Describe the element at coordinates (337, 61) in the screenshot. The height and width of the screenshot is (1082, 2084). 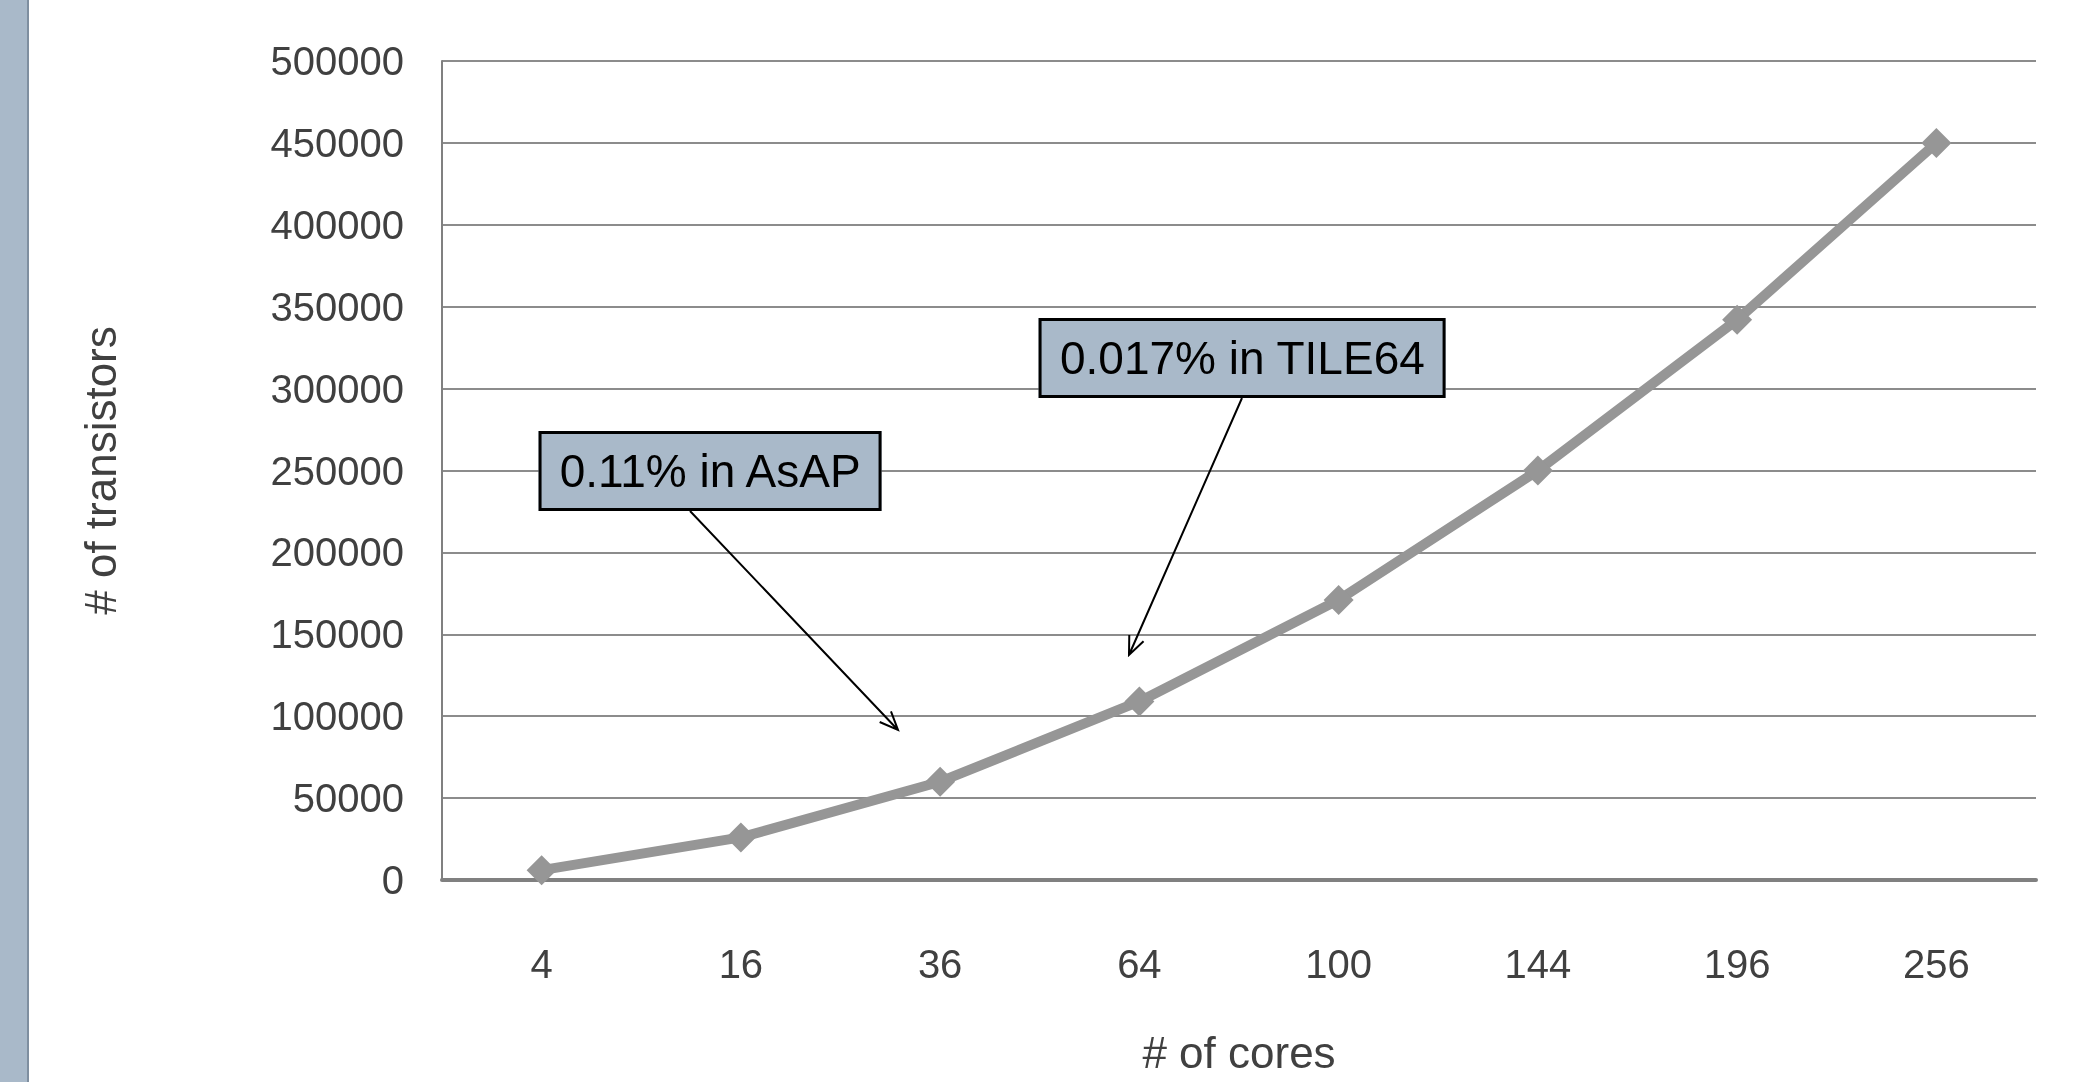
I see `y-tick-label: 500000` at that location.